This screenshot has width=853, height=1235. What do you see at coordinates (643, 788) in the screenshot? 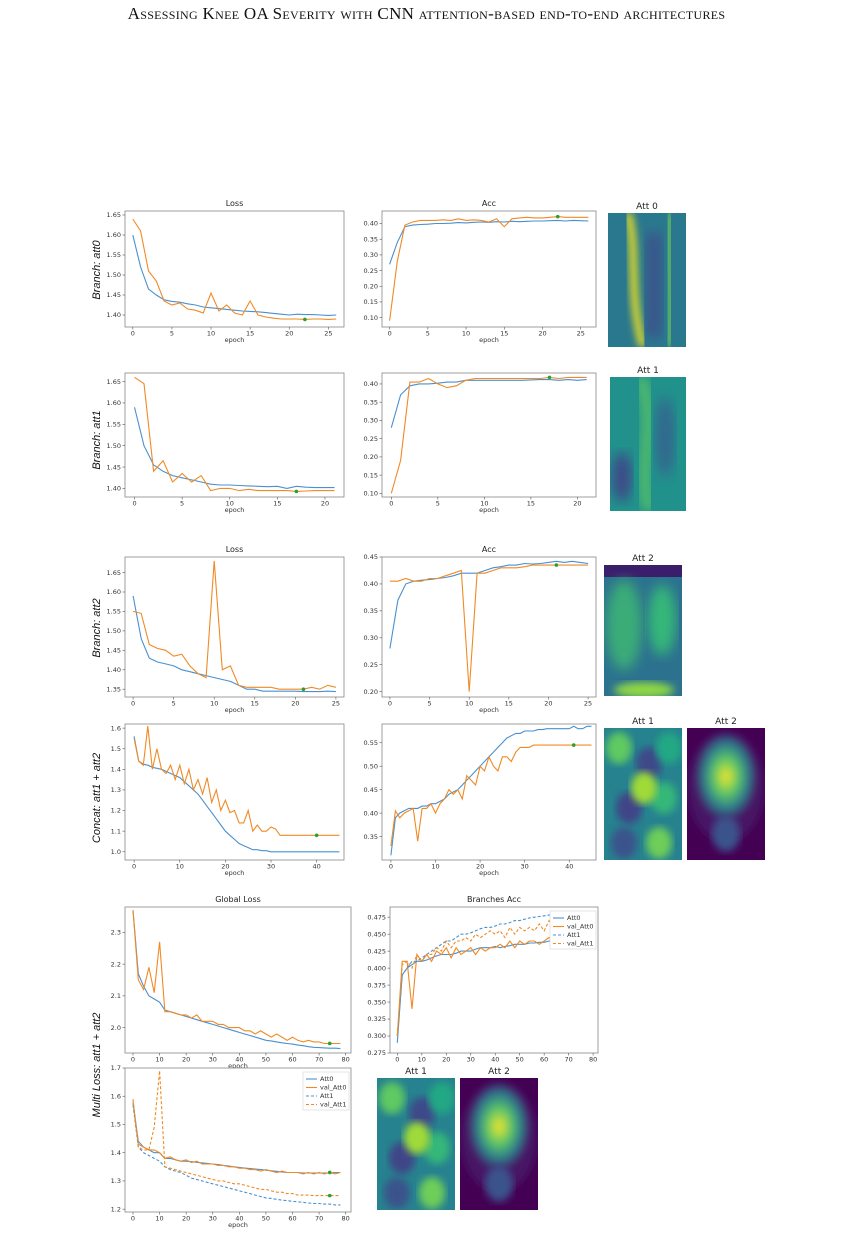
I see `heatmap-hm_concat_att1: Att 1` at bounding box center [643, 788].